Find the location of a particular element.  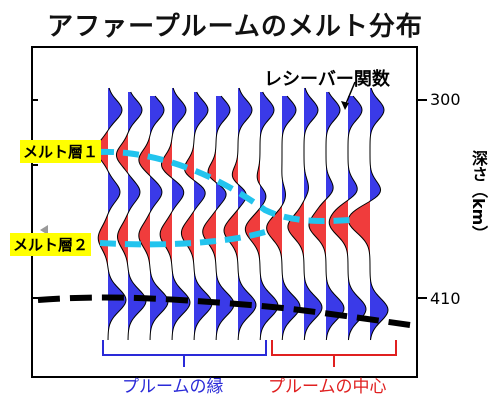

grey-marker is located at coordinates (44, 230).